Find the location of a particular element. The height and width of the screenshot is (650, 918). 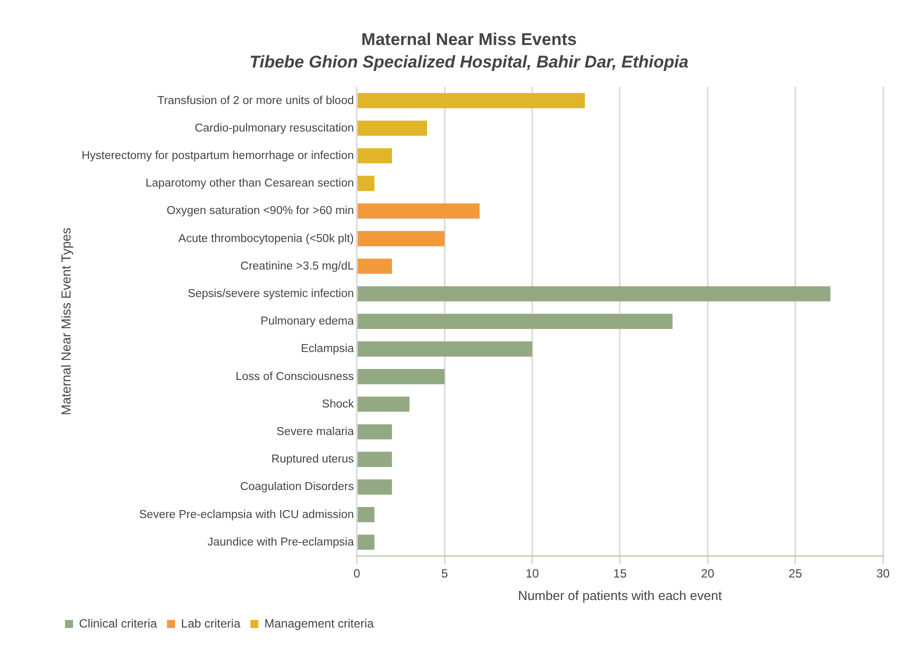

y-tick-label: Severe Pre-eclampsia with ICU admission is located at coordinates (246, 514).